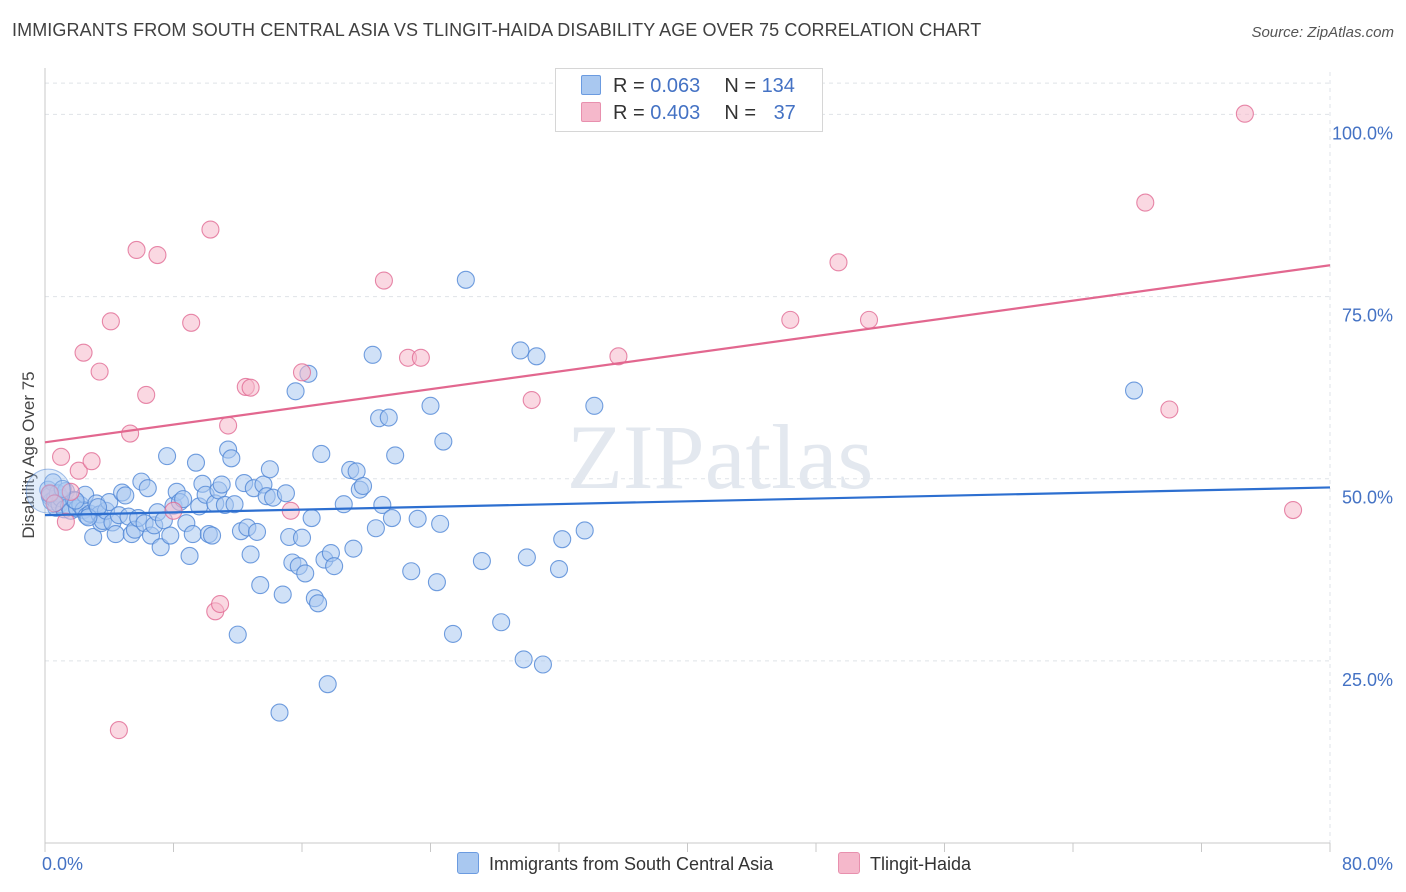 This screenshot has width=1406, height=892. I want to click on stats-row-tlingit: R = 0.403 N = 37, so click(688, 115).